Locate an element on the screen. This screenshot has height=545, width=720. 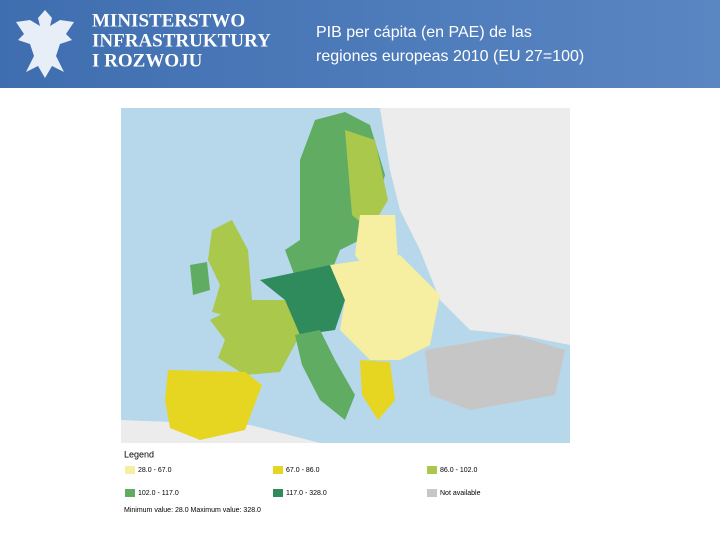
ministry-line: I ROZWOJU is located at coordinates (147, 60).